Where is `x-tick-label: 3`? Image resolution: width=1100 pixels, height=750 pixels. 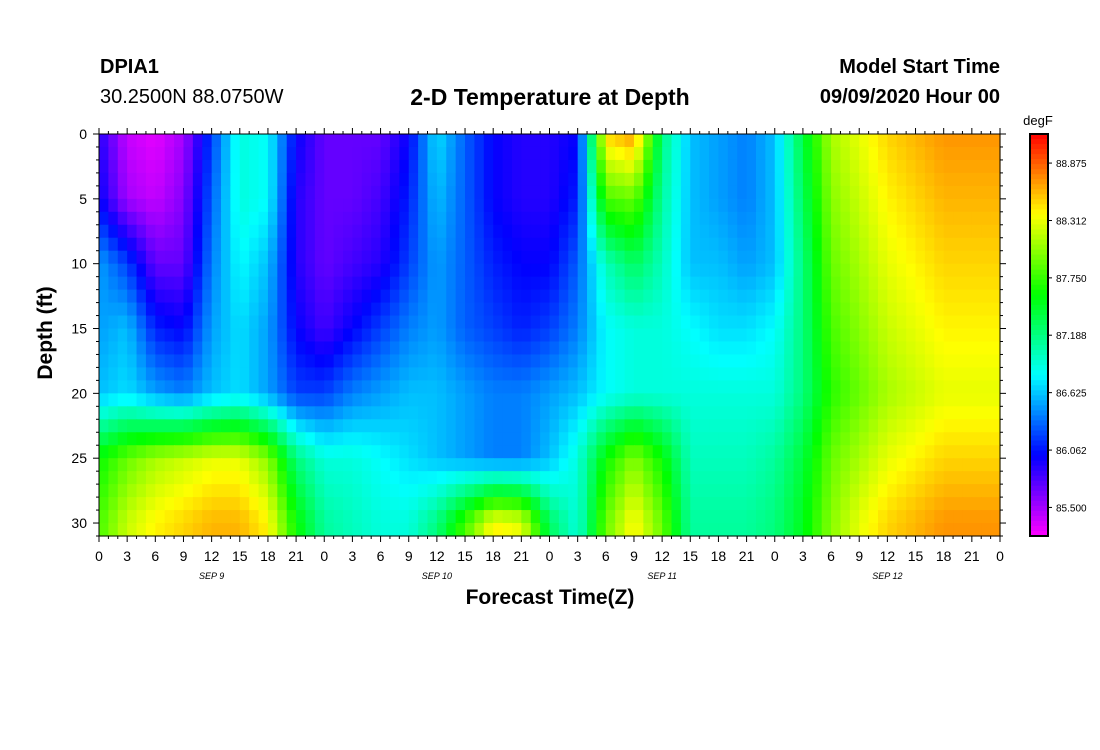
x-tick-label: 3 is located at coordinates (127, 556).